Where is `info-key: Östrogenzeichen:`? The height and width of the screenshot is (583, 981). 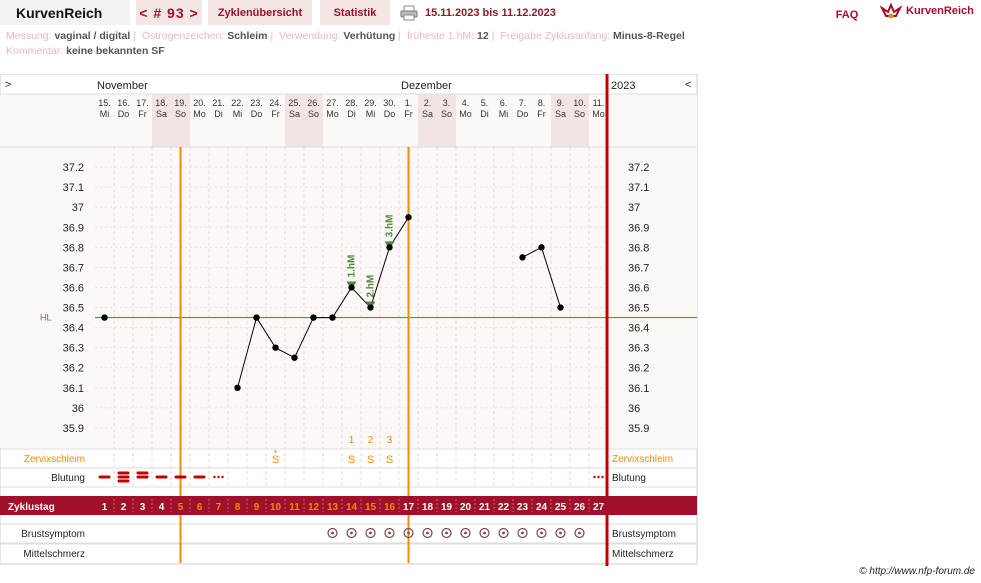
info-key: Östrogenzeichen: is located at coordinates (183, 36).